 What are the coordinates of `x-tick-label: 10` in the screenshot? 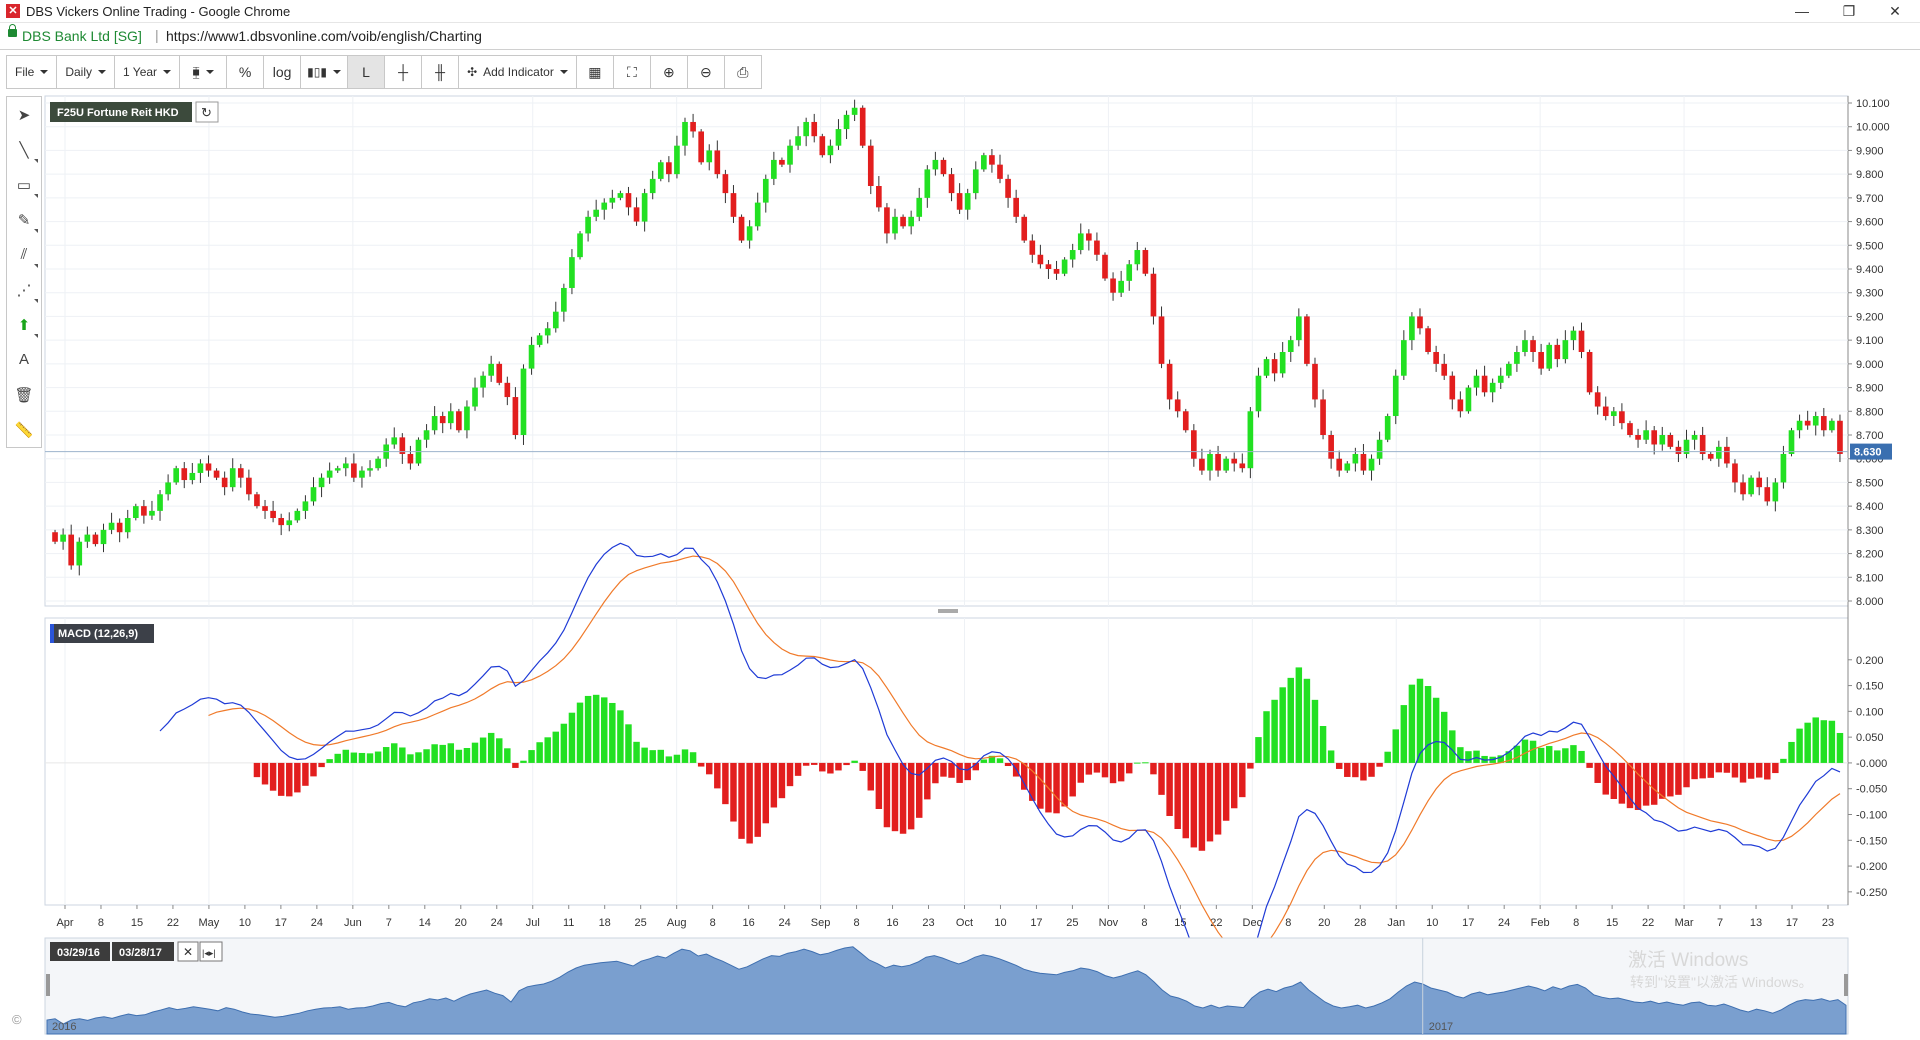 It's located at (1432, 923).